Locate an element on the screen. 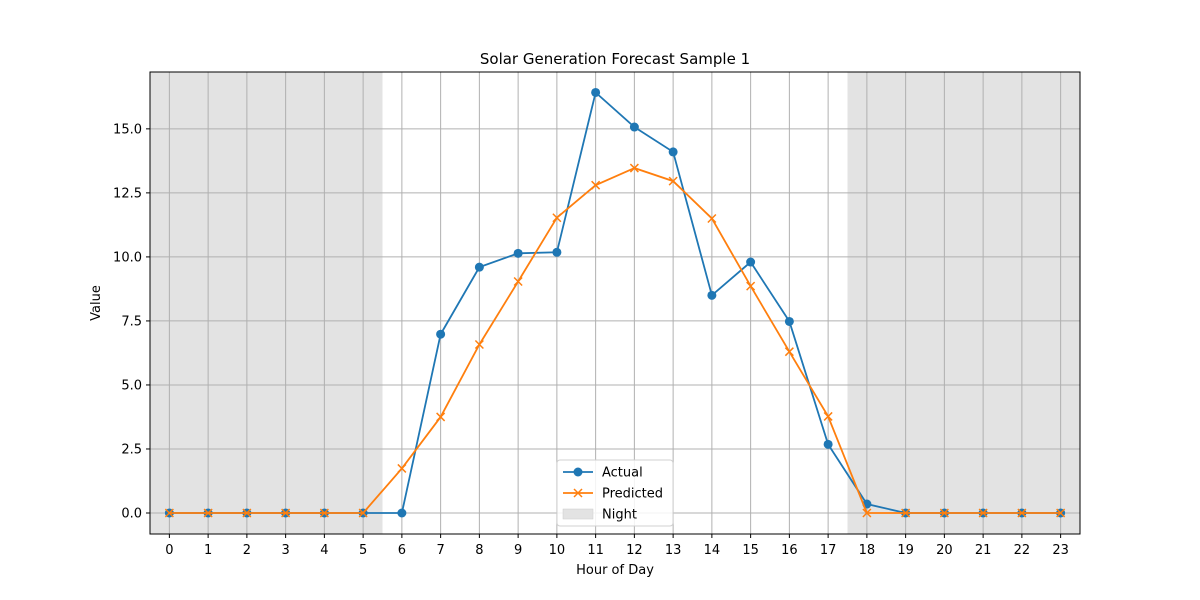 This screenshot has width=1200, height=600. x-tick-label: 14 is located at coordinates (712, 550).